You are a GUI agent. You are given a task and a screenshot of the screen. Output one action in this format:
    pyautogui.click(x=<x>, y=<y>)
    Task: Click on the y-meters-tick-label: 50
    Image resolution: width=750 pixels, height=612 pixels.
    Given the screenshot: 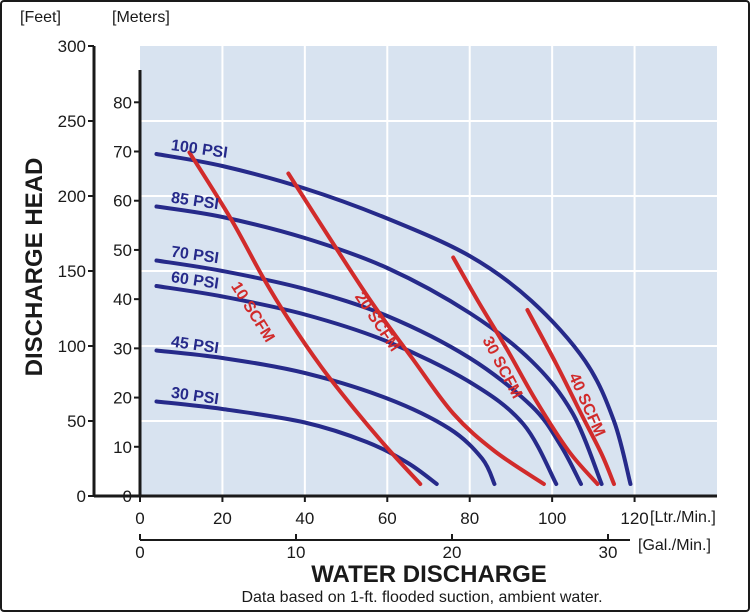 What is the action you would take?
    pyautogui.click(x=122, y=250)
    